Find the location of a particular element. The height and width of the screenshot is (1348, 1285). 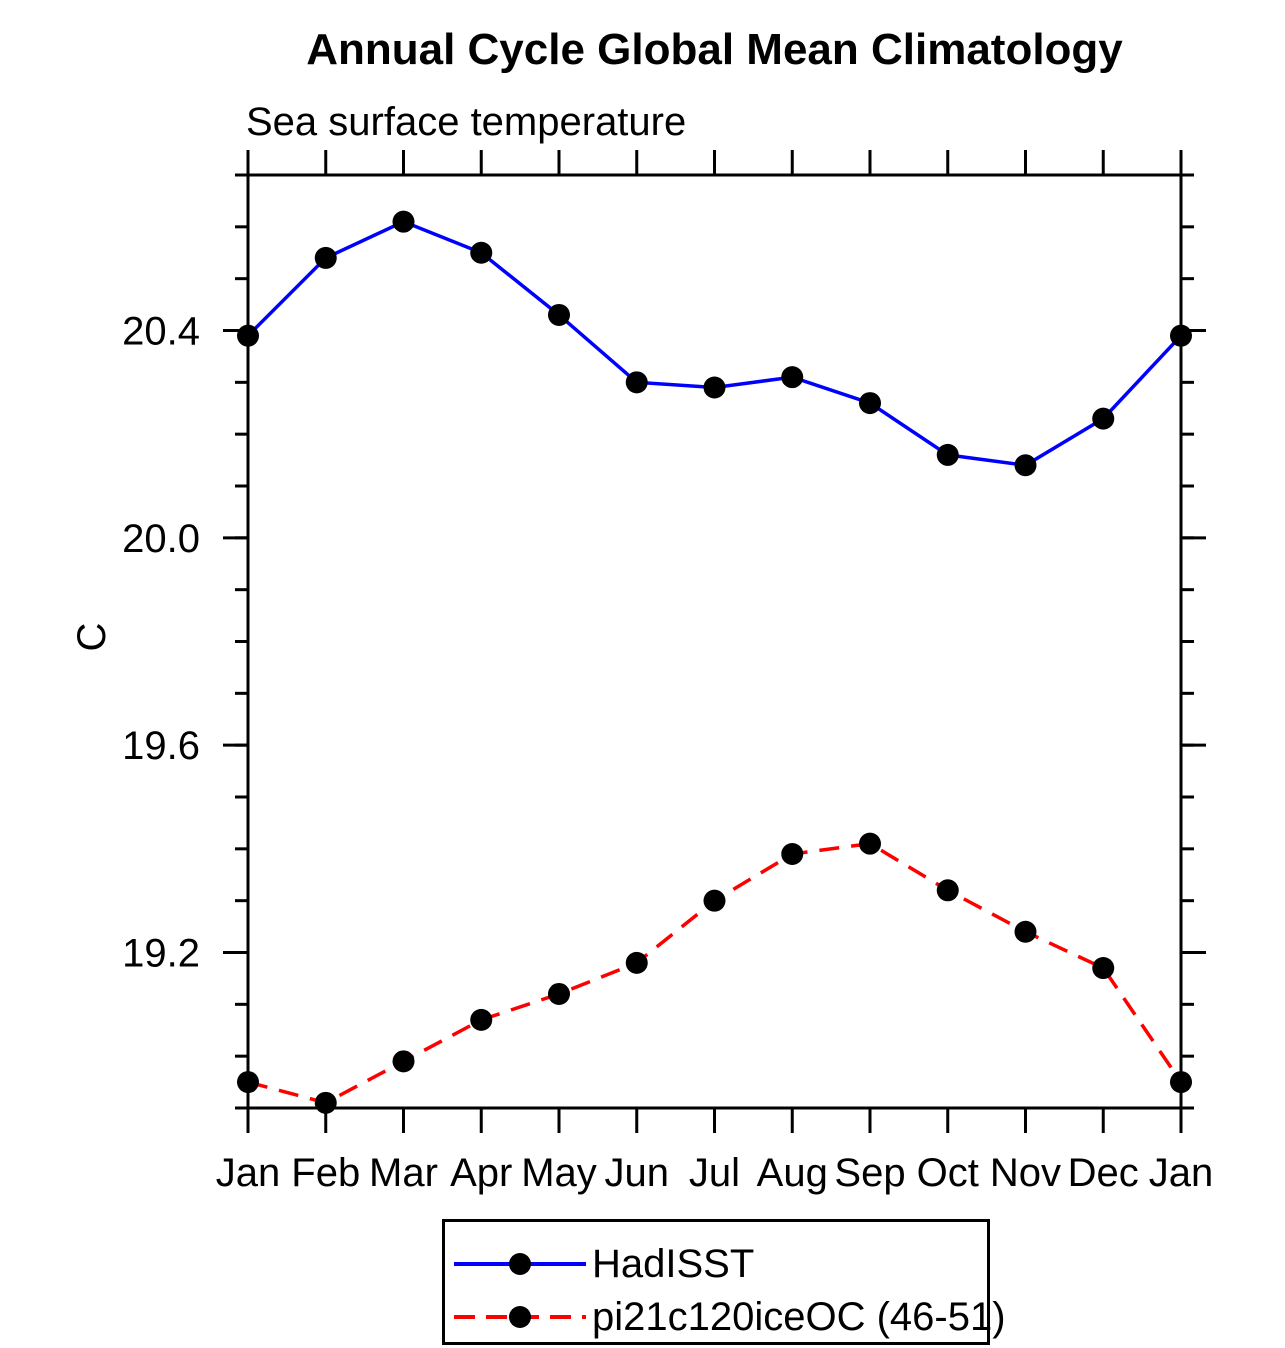

x-tick-label: Feb is located at coordinates (325, 1173).